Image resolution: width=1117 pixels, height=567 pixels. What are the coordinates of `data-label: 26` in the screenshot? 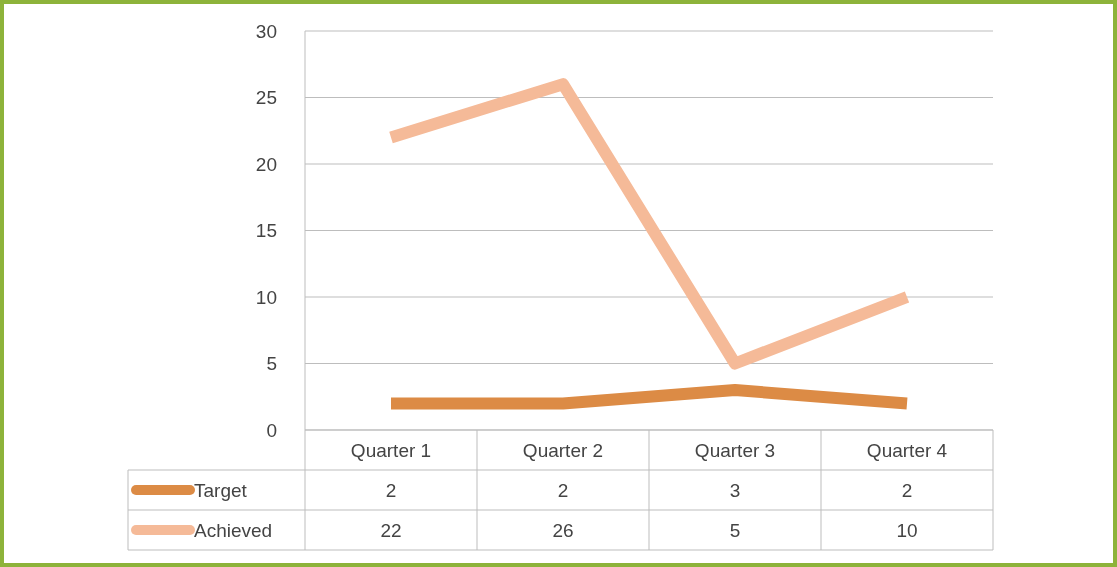 It's located at (563, 530).